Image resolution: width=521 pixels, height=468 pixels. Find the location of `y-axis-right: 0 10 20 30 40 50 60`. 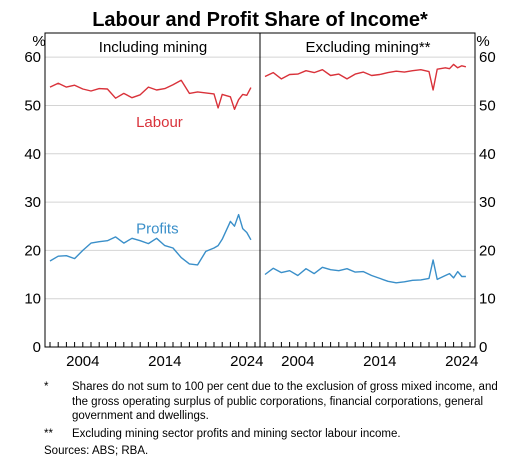

y-axis-right: 0 10 20 30 40 50 60 is located at coordinates (487, 202).